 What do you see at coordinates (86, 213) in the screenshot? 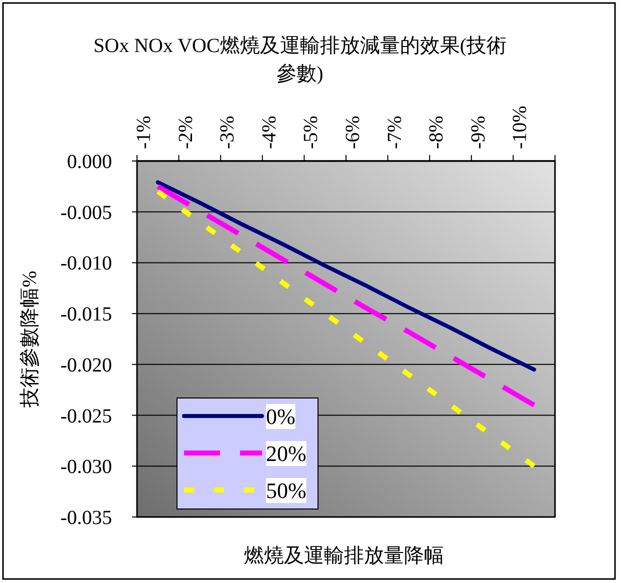
I see `y-tick-label: -0.005` at bounding box center [86, 213].